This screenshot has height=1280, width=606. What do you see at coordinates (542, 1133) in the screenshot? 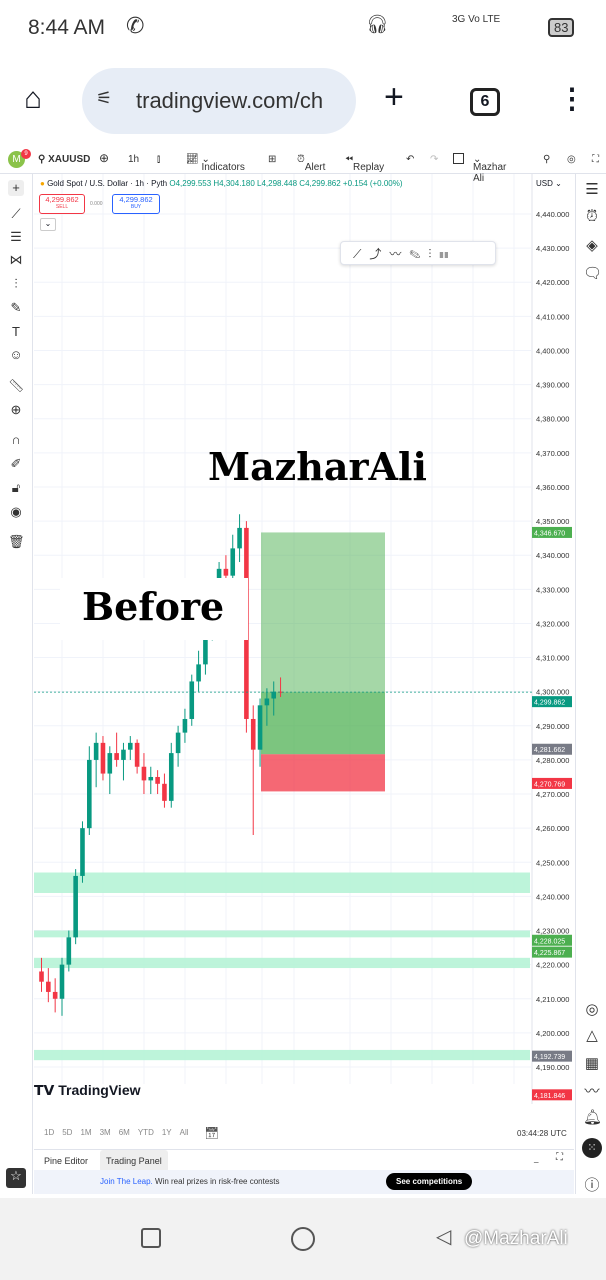
I see `utc-clock: 03:44:28 UTC` at bounding box center [542, 1133].